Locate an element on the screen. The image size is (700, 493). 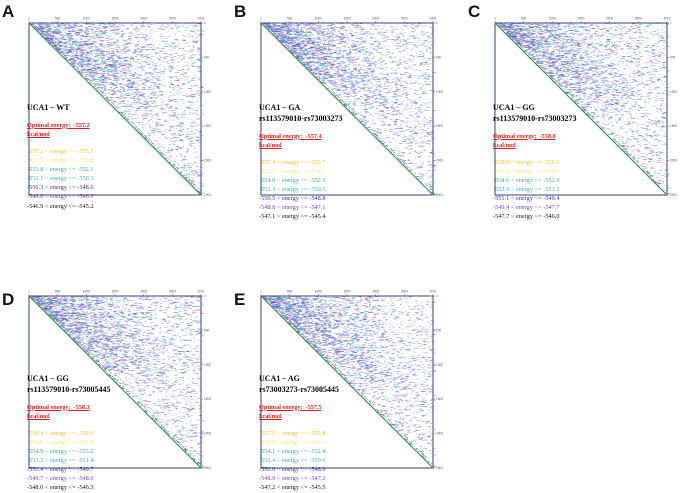
legend-row-3: -553.8 < energy <= -552.1 is located at coordinates (60, 170).